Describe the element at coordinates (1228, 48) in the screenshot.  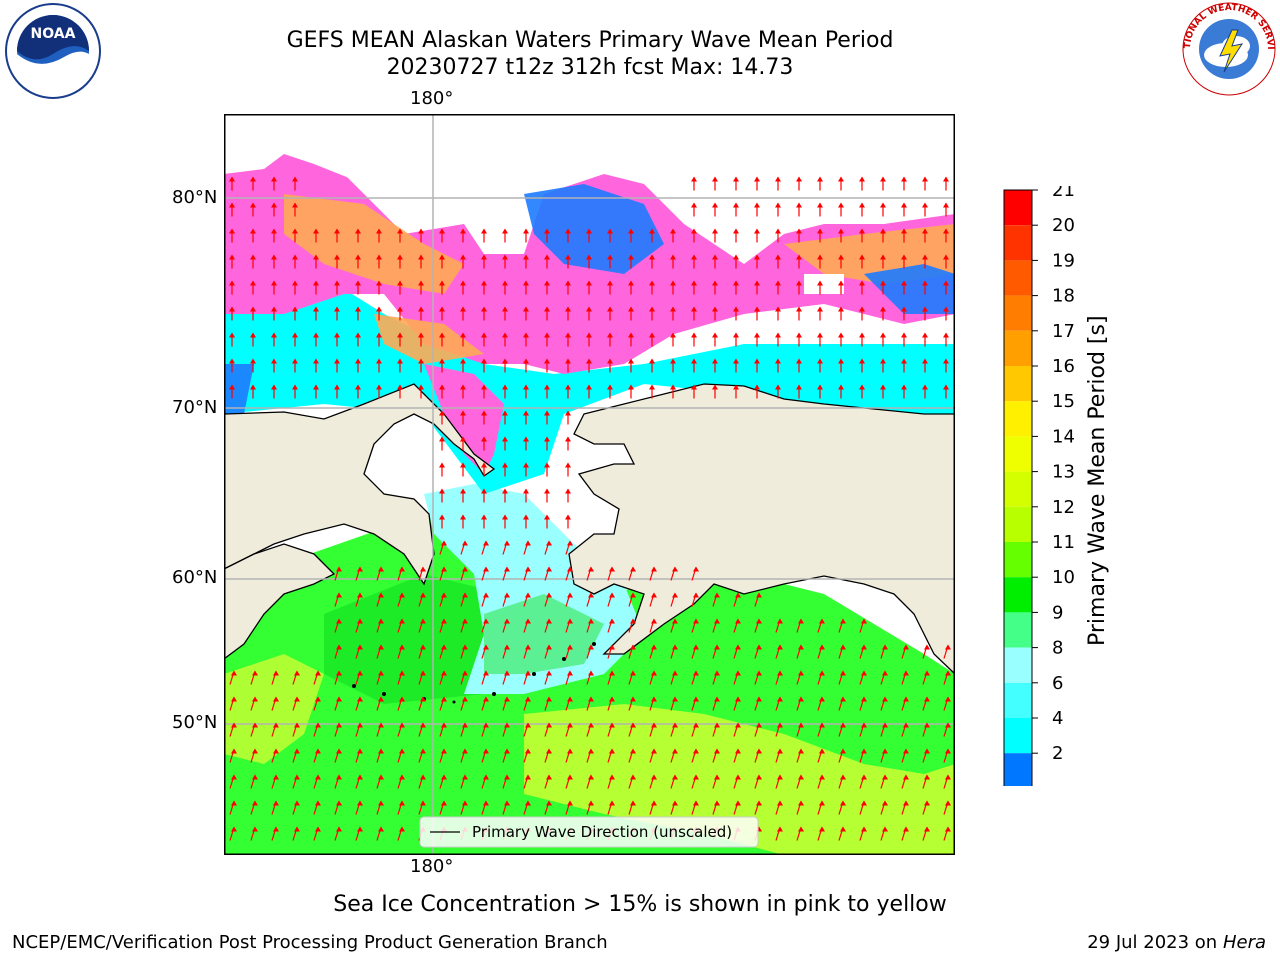
I see `nws-logo: NATIONAL WEATHER SERVICE` at that location.